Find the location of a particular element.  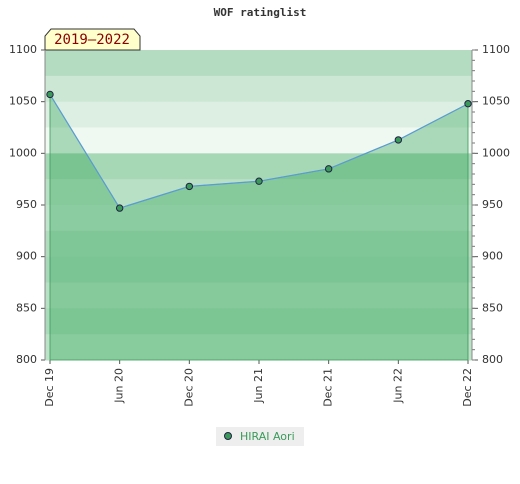

y-tick-label: 950 is located at coordinates (26, 204).